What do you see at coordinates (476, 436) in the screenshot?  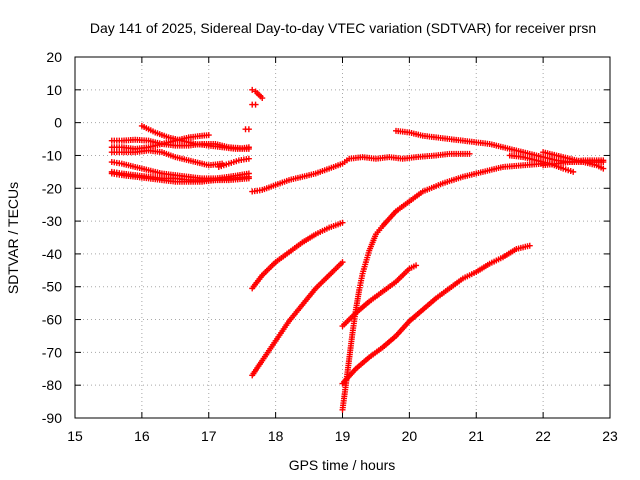 I see `x-tick-label: 21` at bounding box center [476, 436].